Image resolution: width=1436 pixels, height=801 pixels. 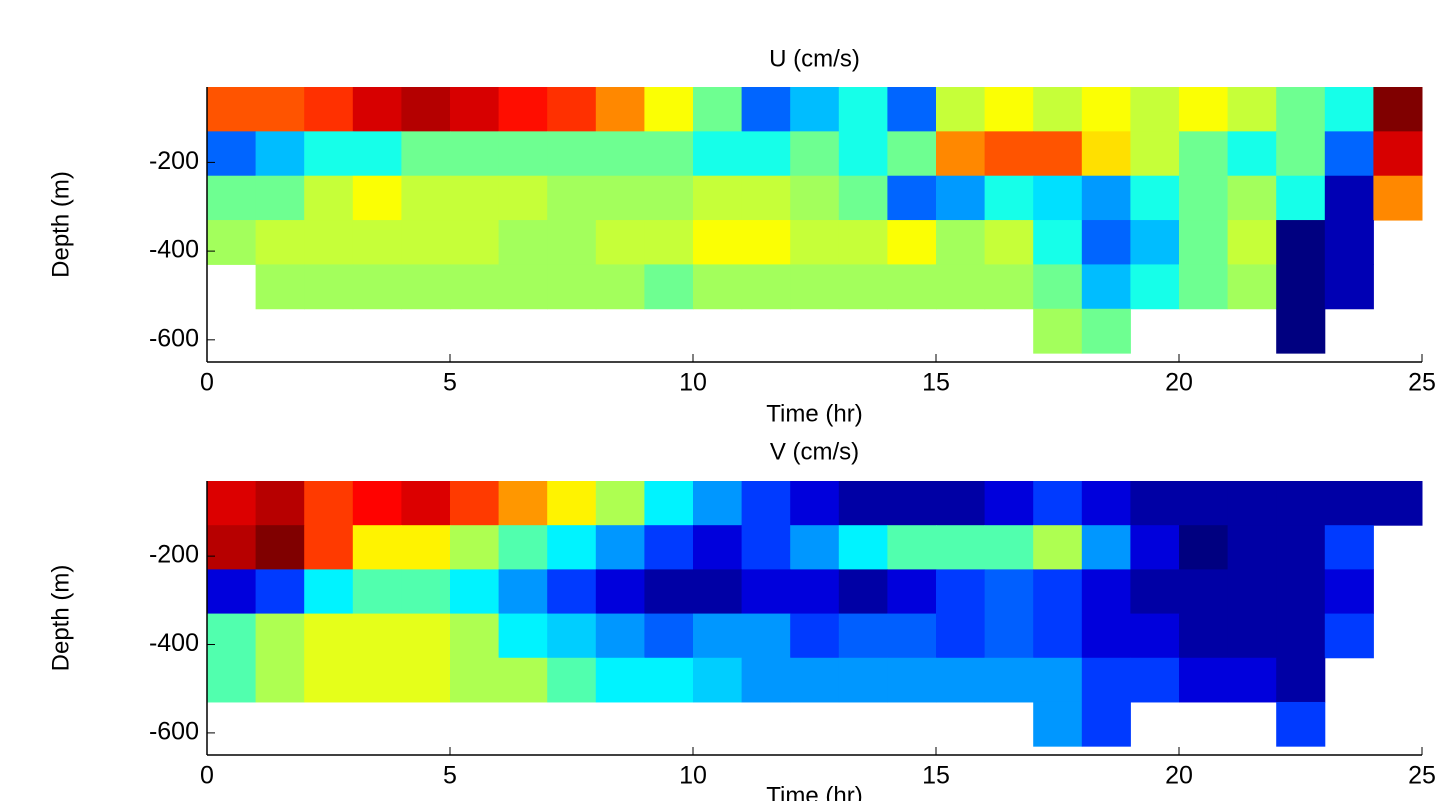 What do you see at coordinates (936, 776) in the screenshot?
I see `x-tick-label: 15` at bounding box center [936, 776].